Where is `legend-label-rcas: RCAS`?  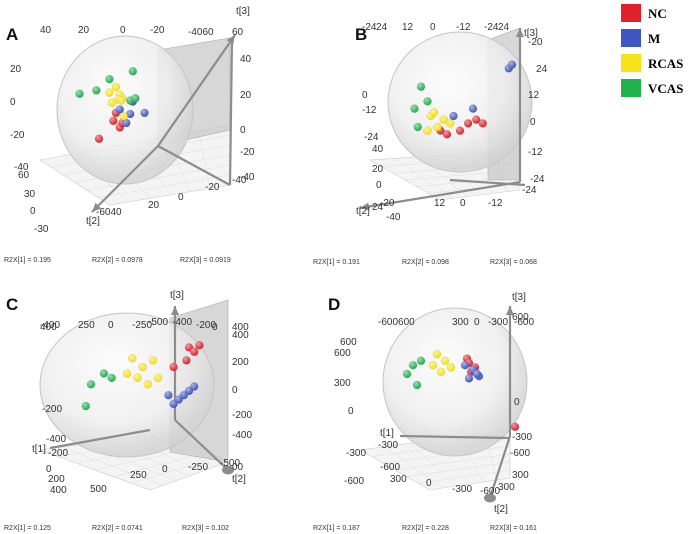 legend-label-rcas: RCAS is located at coordinates (665, 63).